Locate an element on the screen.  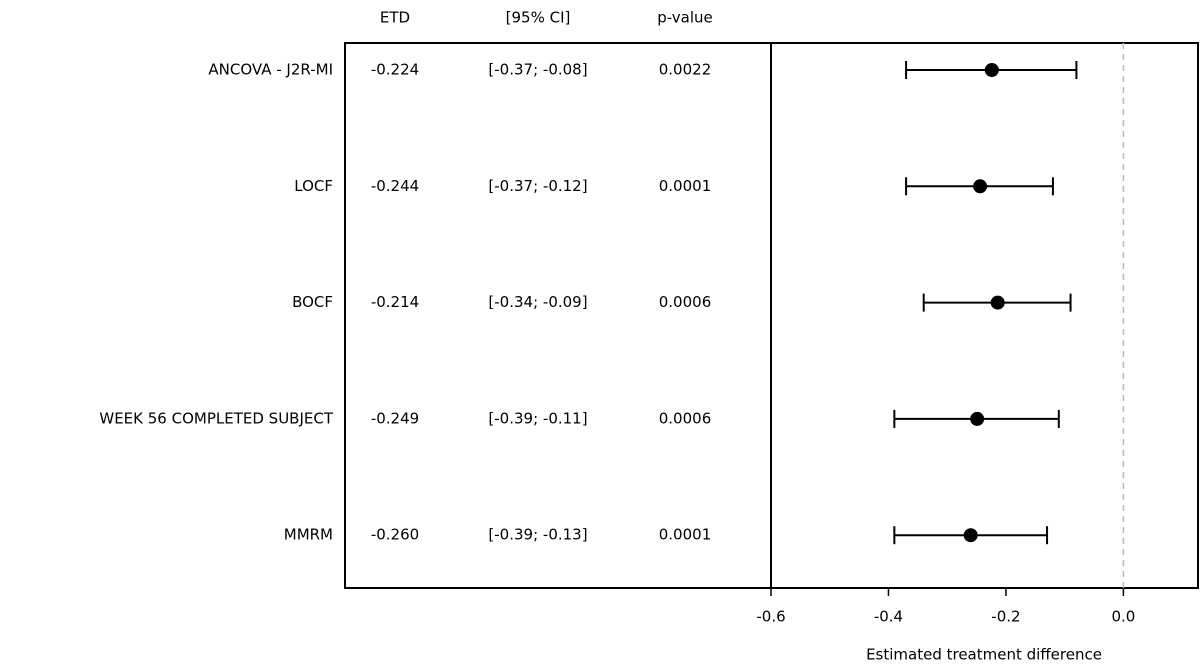
etd-value: -0.249 is located at coordinates (395, 418).